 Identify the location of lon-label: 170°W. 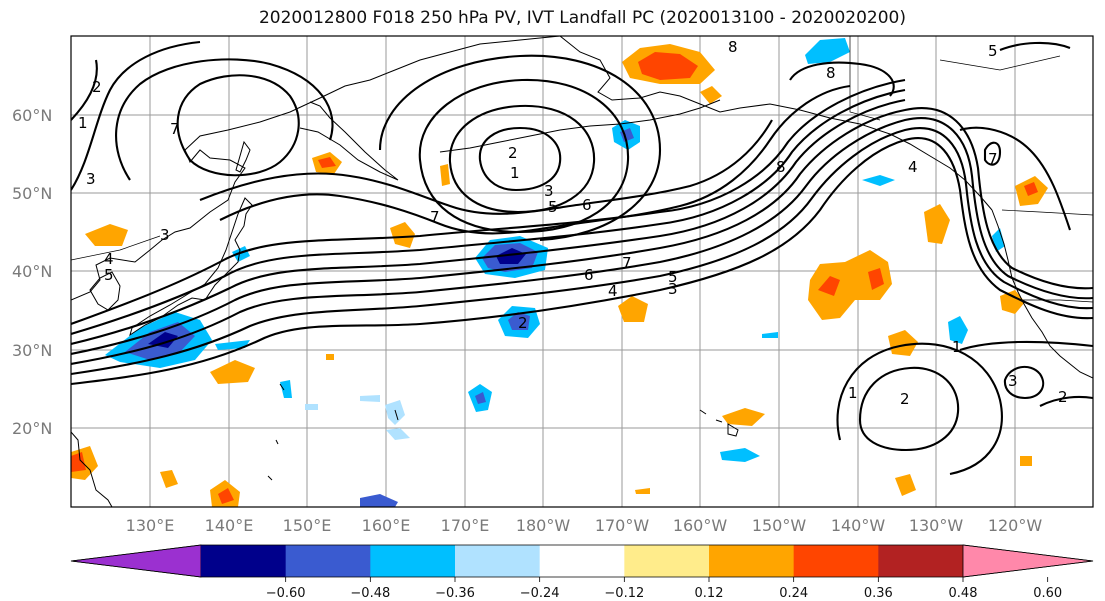
(622, 525).